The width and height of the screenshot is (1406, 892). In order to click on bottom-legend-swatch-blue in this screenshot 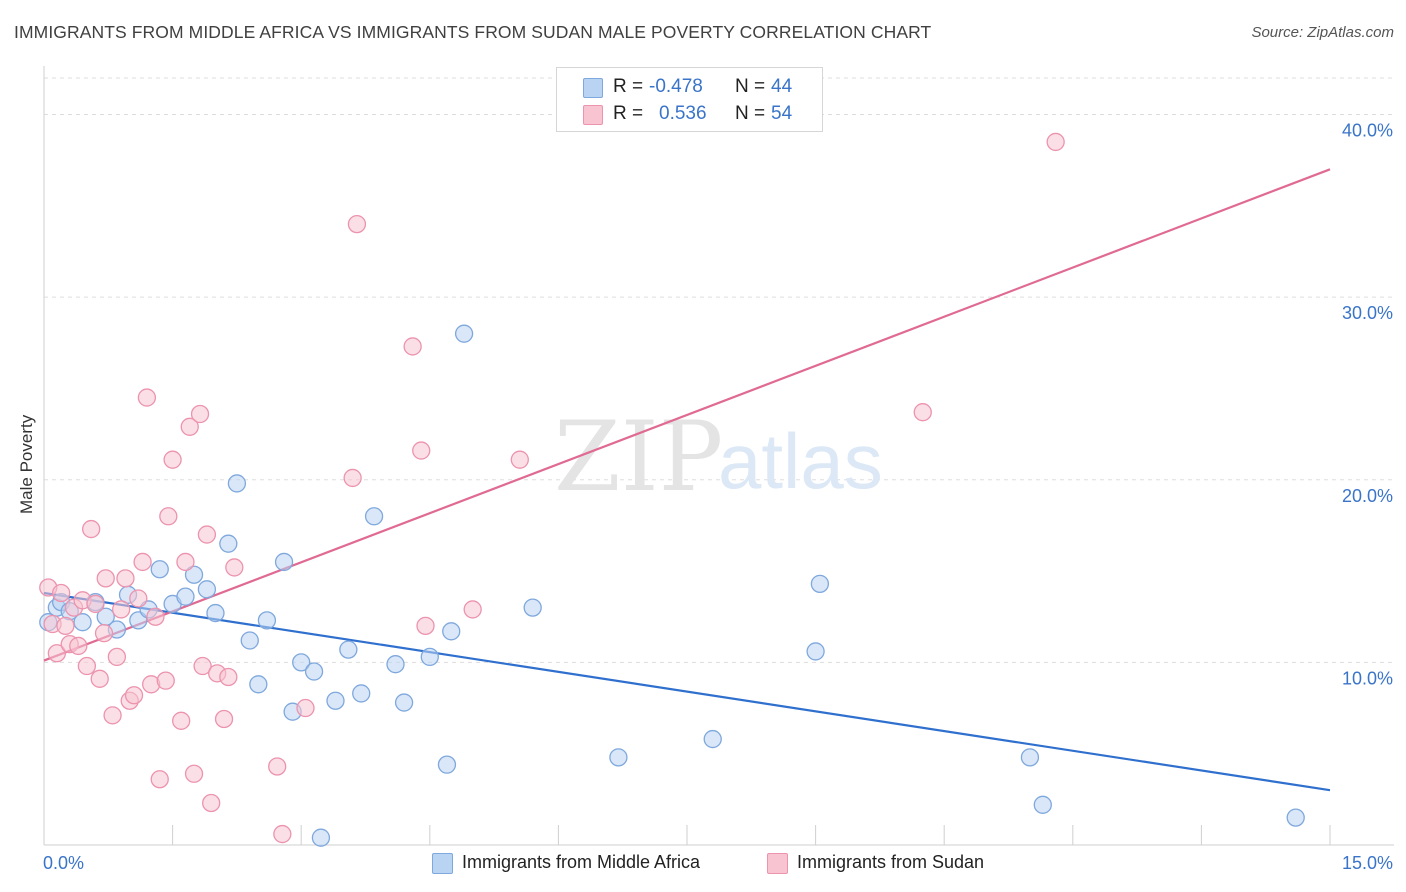, I will do `click(442, 863)`.